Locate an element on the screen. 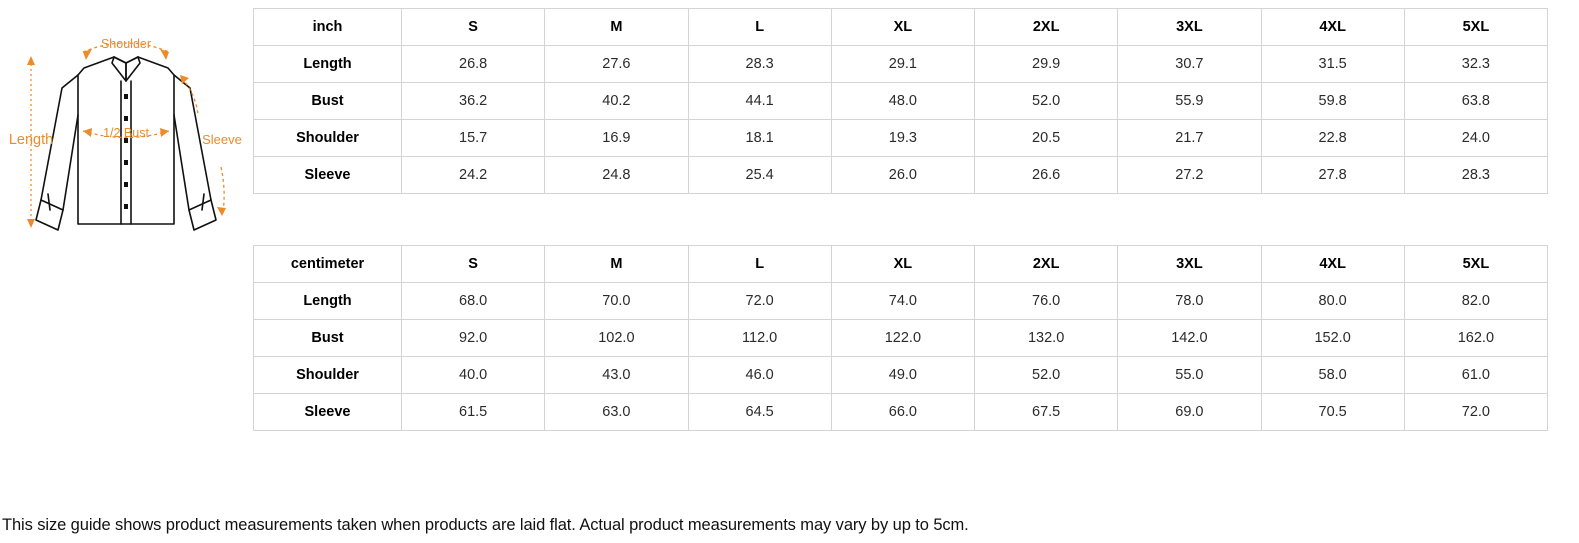 Image resolution: width=1579 pixels, height=543 pixels. cell-cm-sleeve-xl: 66.0 is located at coordinates (903, 412).